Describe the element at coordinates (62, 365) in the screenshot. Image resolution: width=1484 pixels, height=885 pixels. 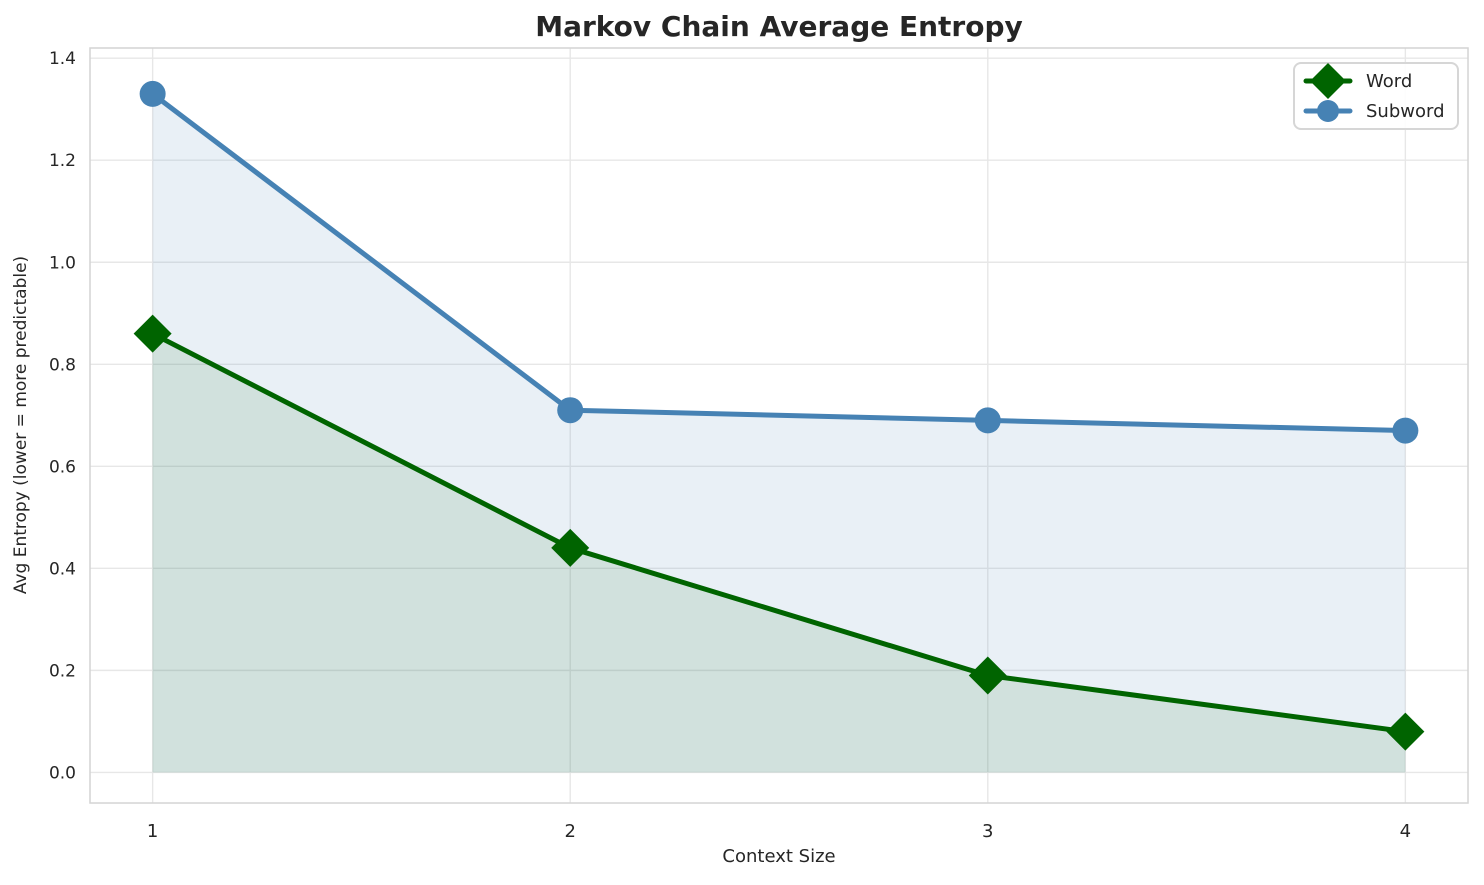
I see `y-tick-label: 0.8` at that location.